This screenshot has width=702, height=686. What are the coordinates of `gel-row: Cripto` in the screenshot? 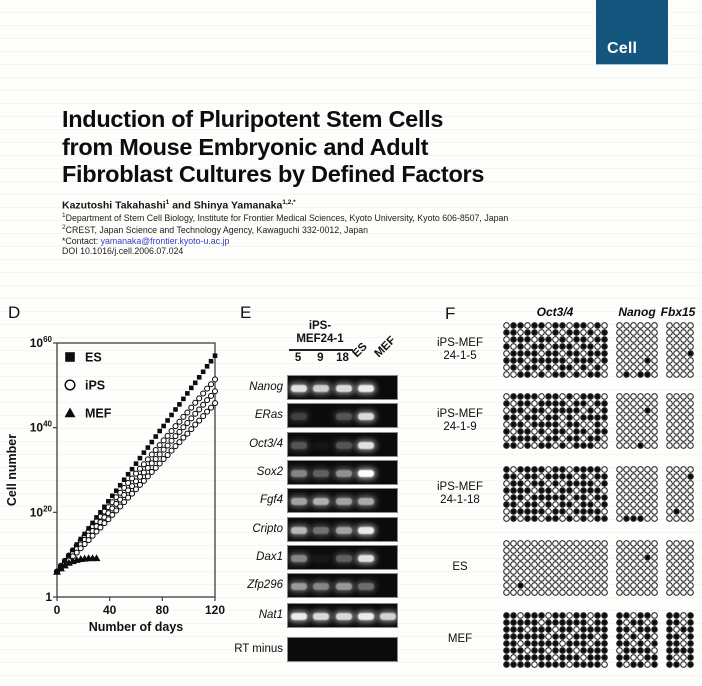 It's located at (314, 529).